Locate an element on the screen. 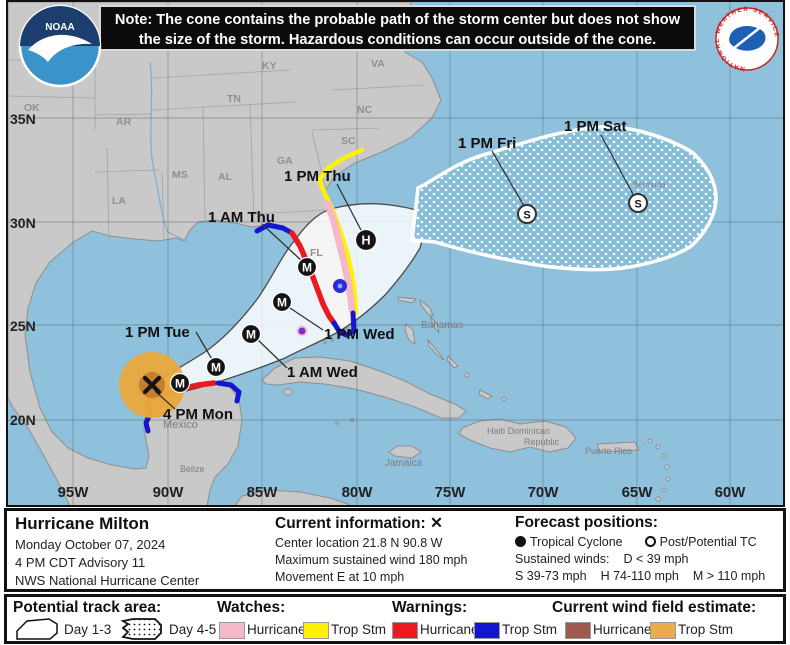  current-position-x-icon is located at coordinates (152, 385).